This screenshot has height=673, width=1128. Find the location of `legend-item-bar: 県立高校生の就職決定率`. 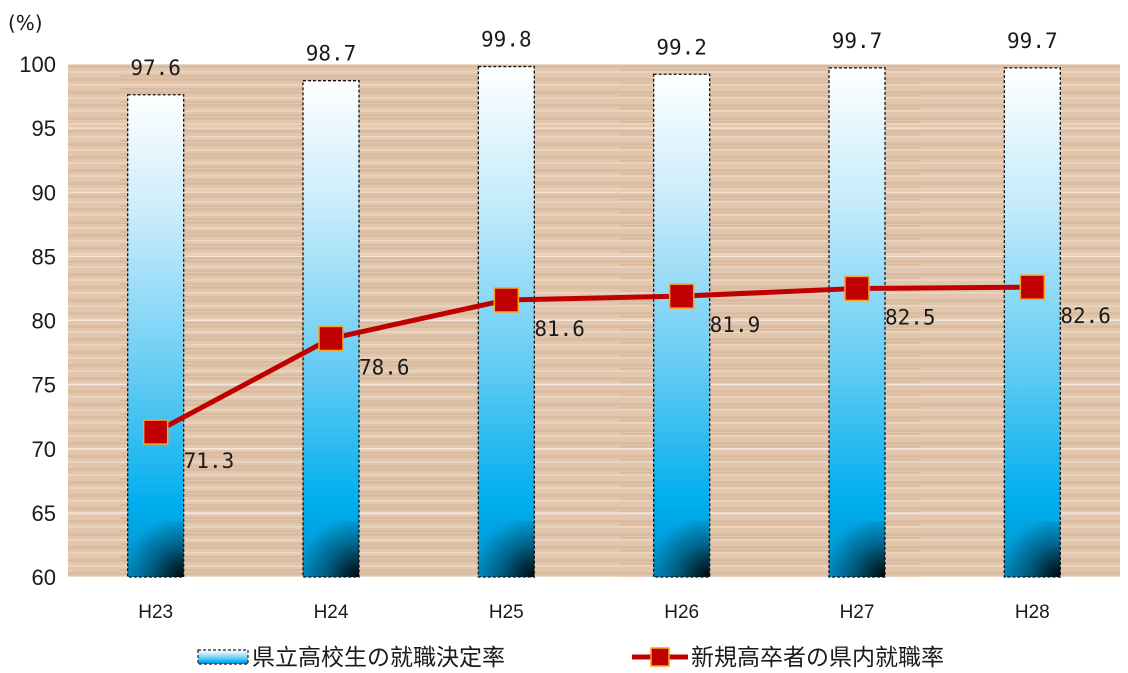

legend-item-bar: 県立高校生の就職決定率 is located at coordinates (351, 658).